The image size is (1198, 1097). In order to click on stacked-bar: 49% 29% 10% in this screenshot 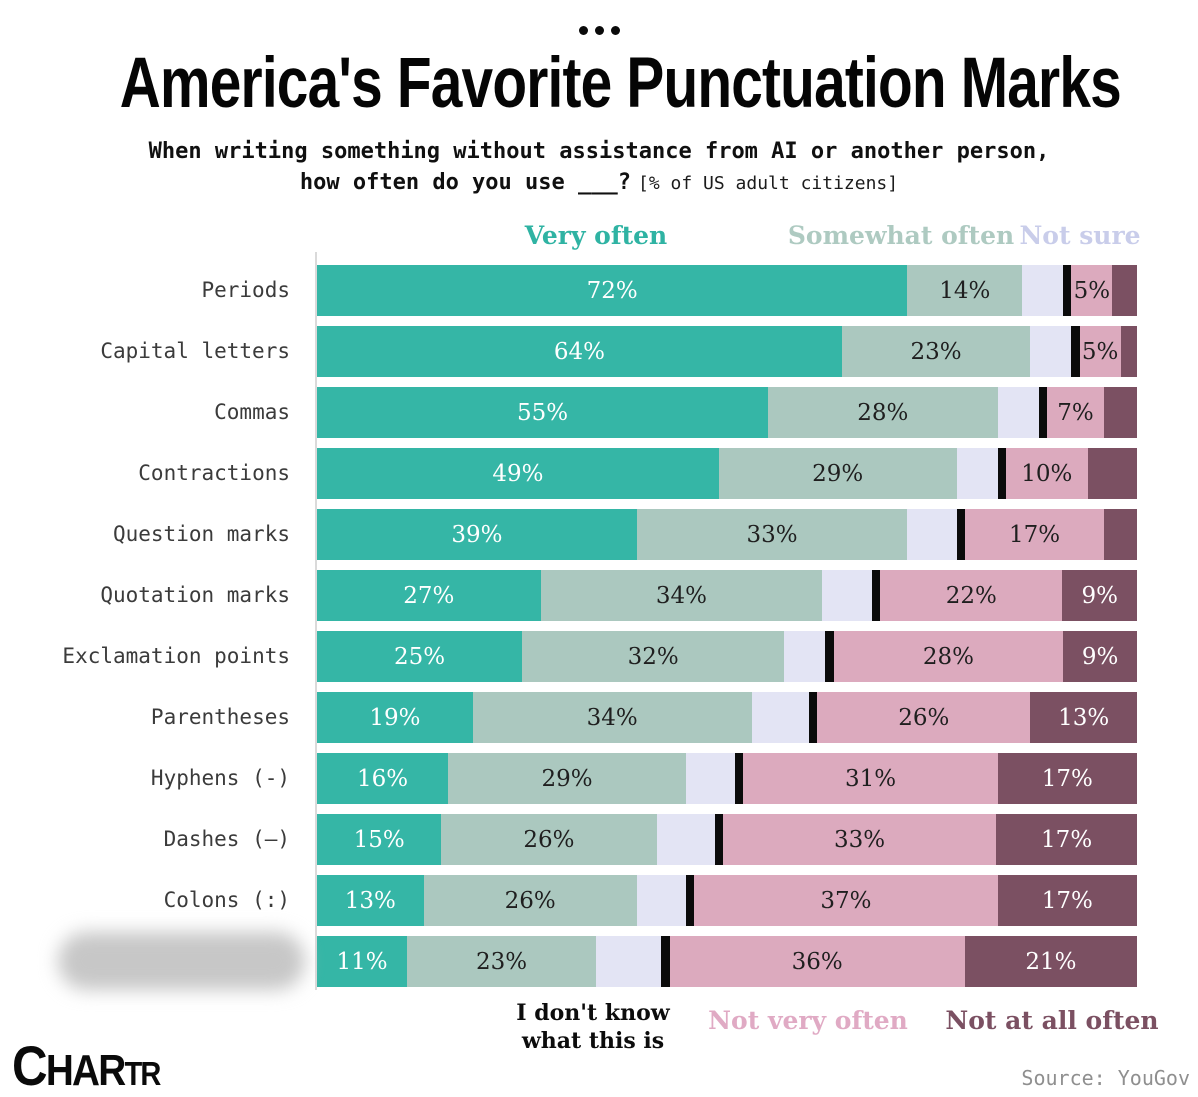, I will do `click(727, 473)`.